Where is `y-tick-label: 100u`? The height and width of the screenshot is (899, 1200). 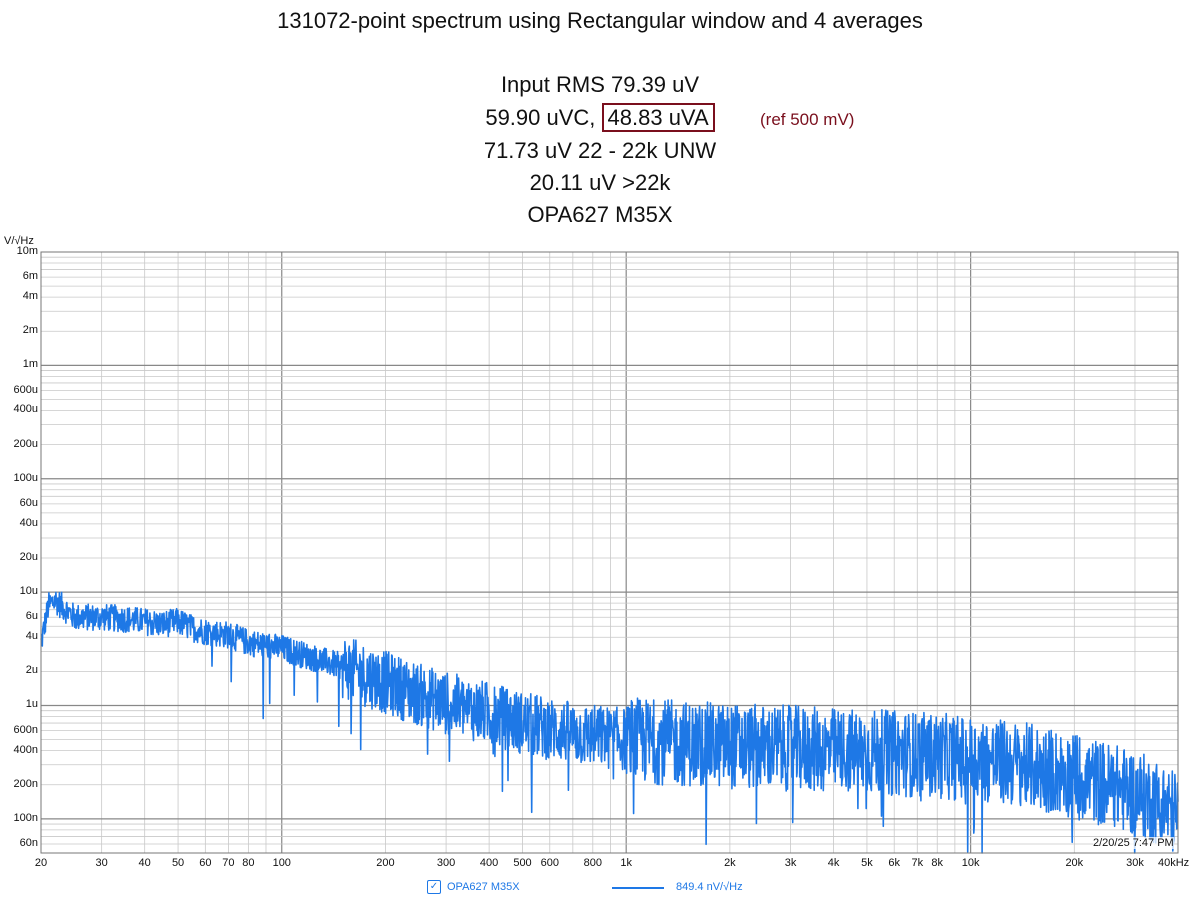
y-tick-label: 100u is located at coordinates (25, 477).